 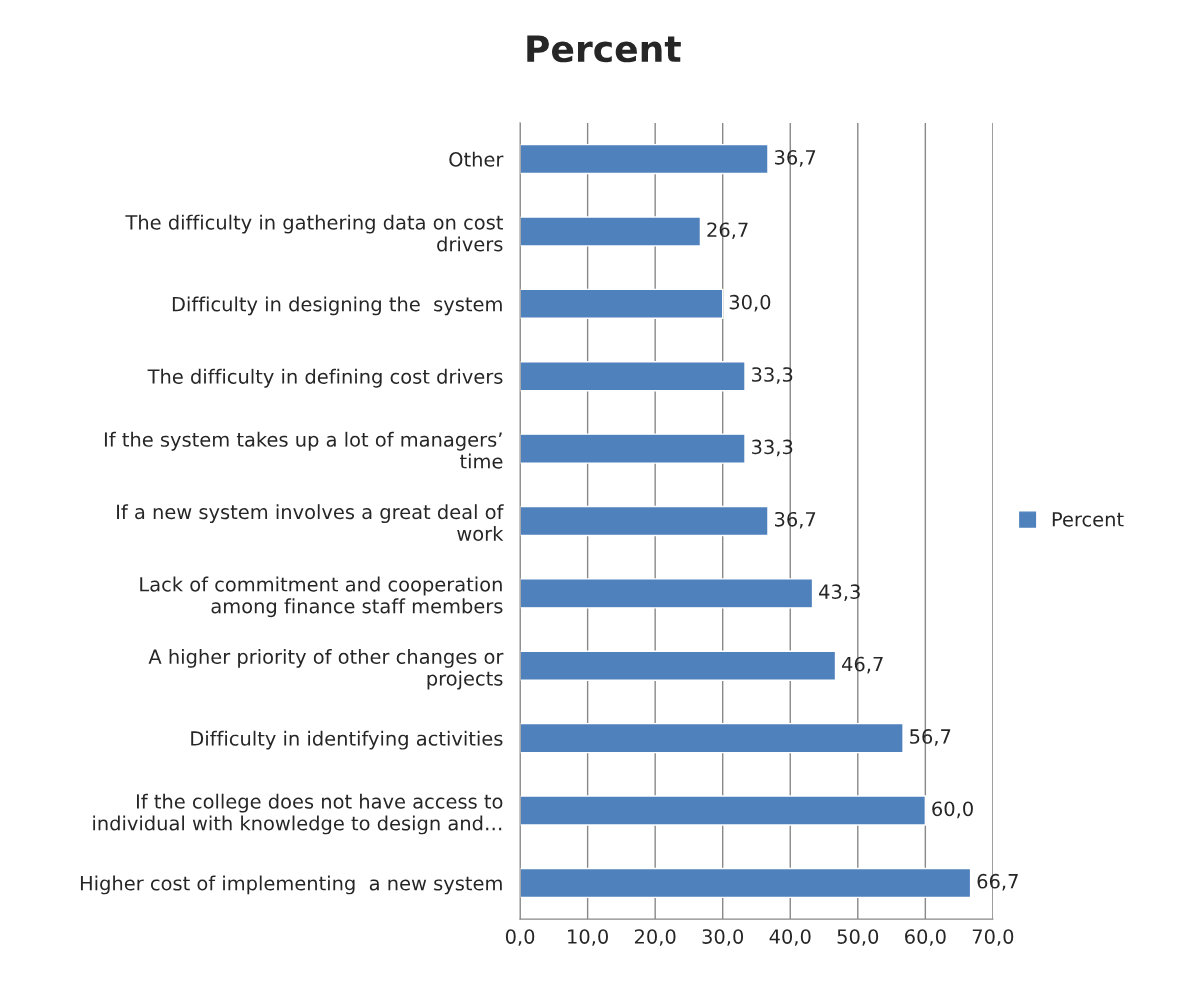 I want to click on y-tick-label: If the system takes up a lot of managers’ time, so click(x=303, y=450).